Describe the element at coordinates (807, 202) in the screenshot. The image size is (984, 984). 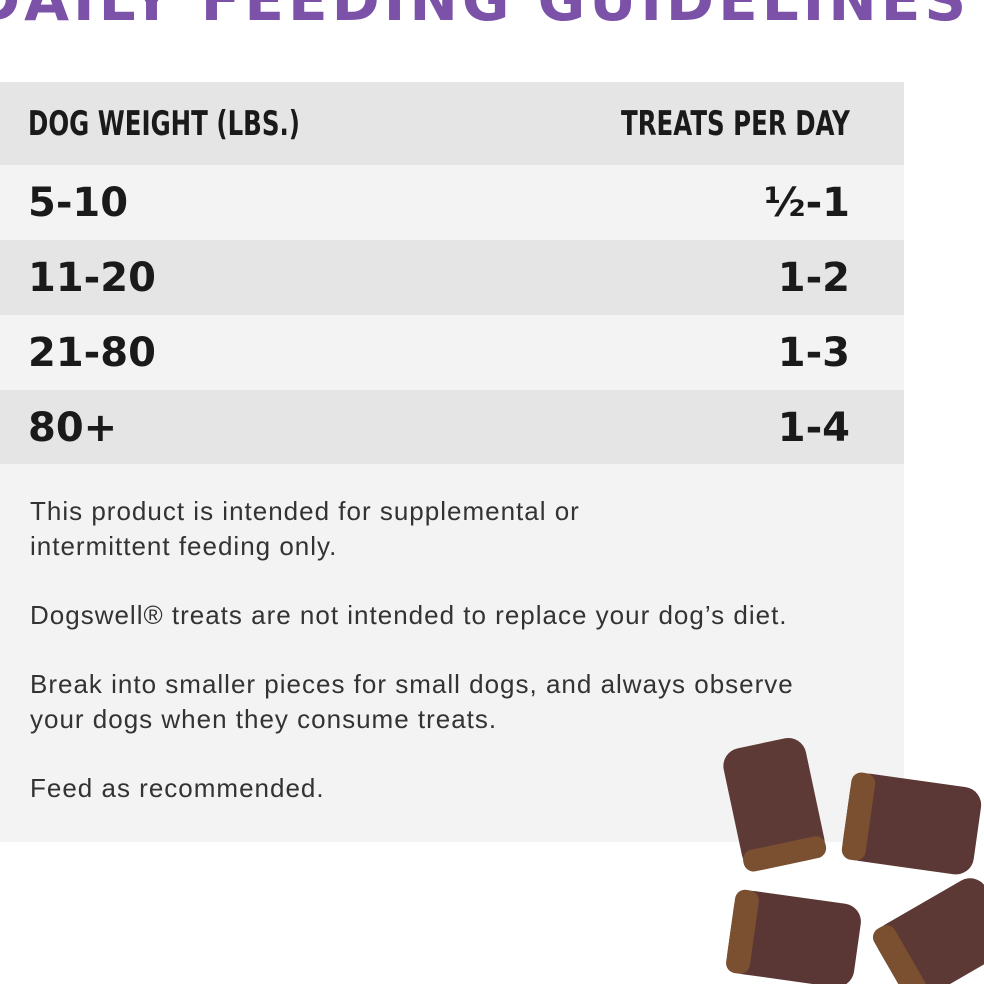
I see `table-cell: ½-1` at that location.